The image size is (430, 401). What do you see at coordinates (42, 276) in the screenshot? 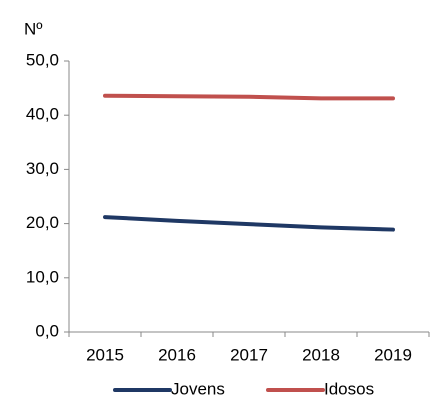
I see `y-tick-label: 10,0` at bounding box center [42, 276].